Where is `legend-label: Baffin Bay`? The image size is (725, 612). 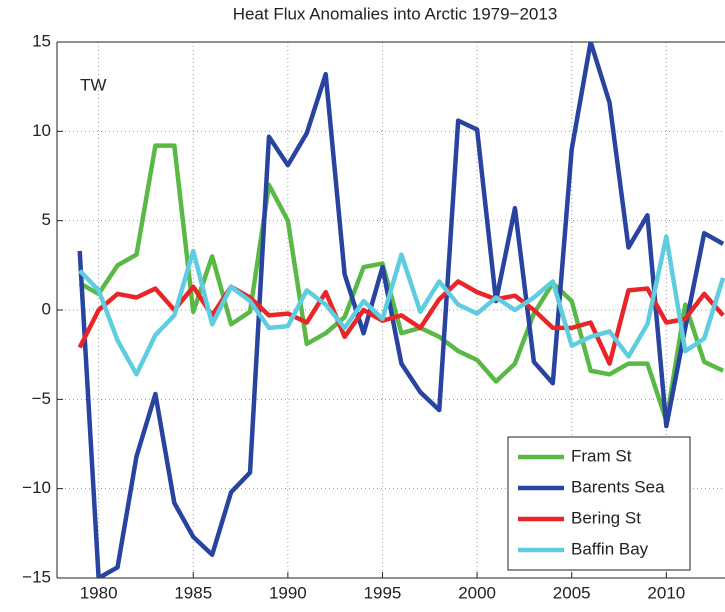
legend-label: Baffin Bay is located at coordinates (610, 548).